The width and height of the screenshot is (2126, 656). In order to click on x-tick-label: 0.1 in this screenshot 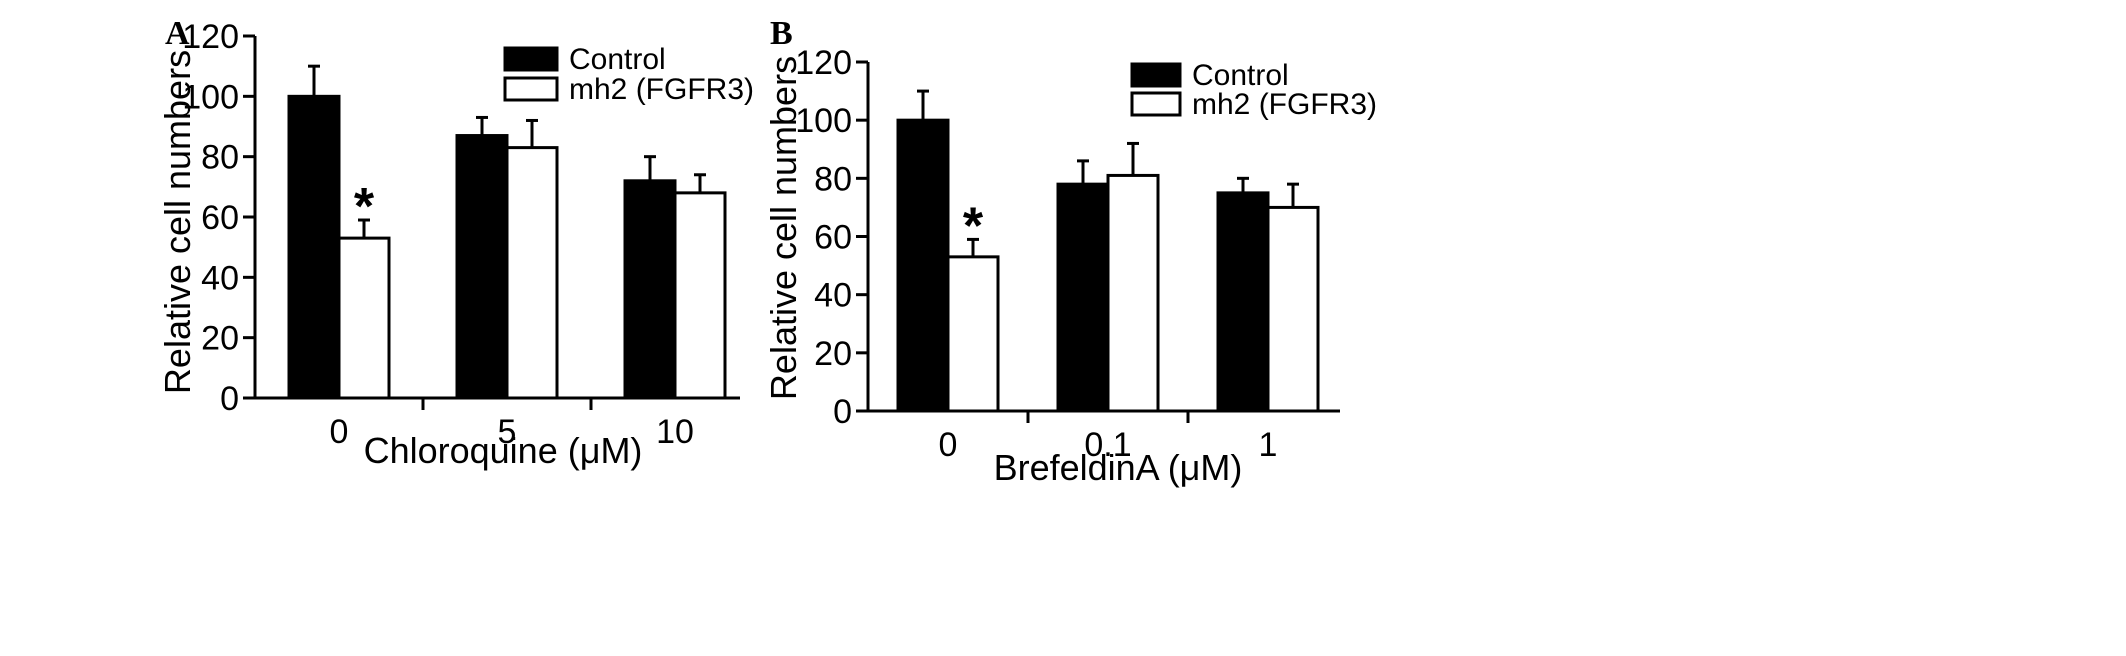, I will do `click(1107, 445)`.